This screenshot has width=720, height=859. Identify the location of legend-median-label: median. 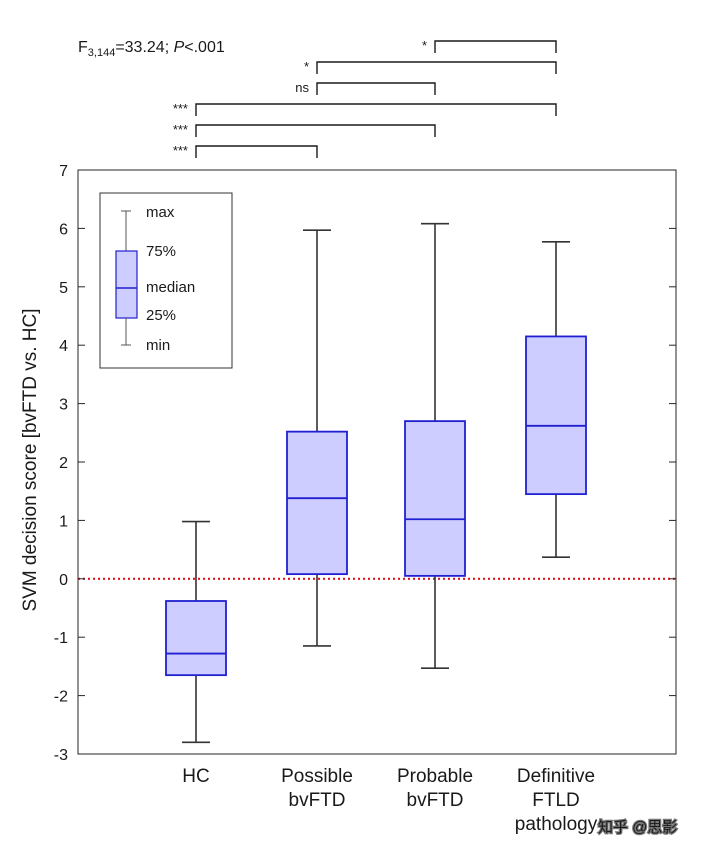
(170, 287).